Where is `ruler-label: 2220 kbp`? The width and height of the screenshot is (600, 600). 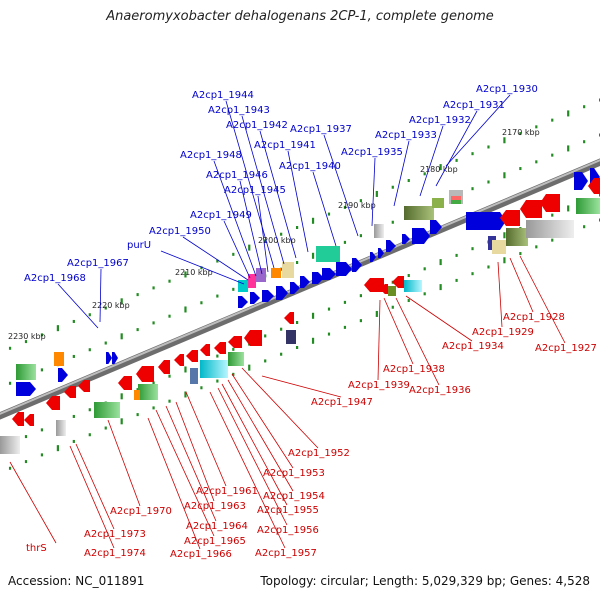 ruler-label: 2220 kbp is located at coordinates (111, 305).